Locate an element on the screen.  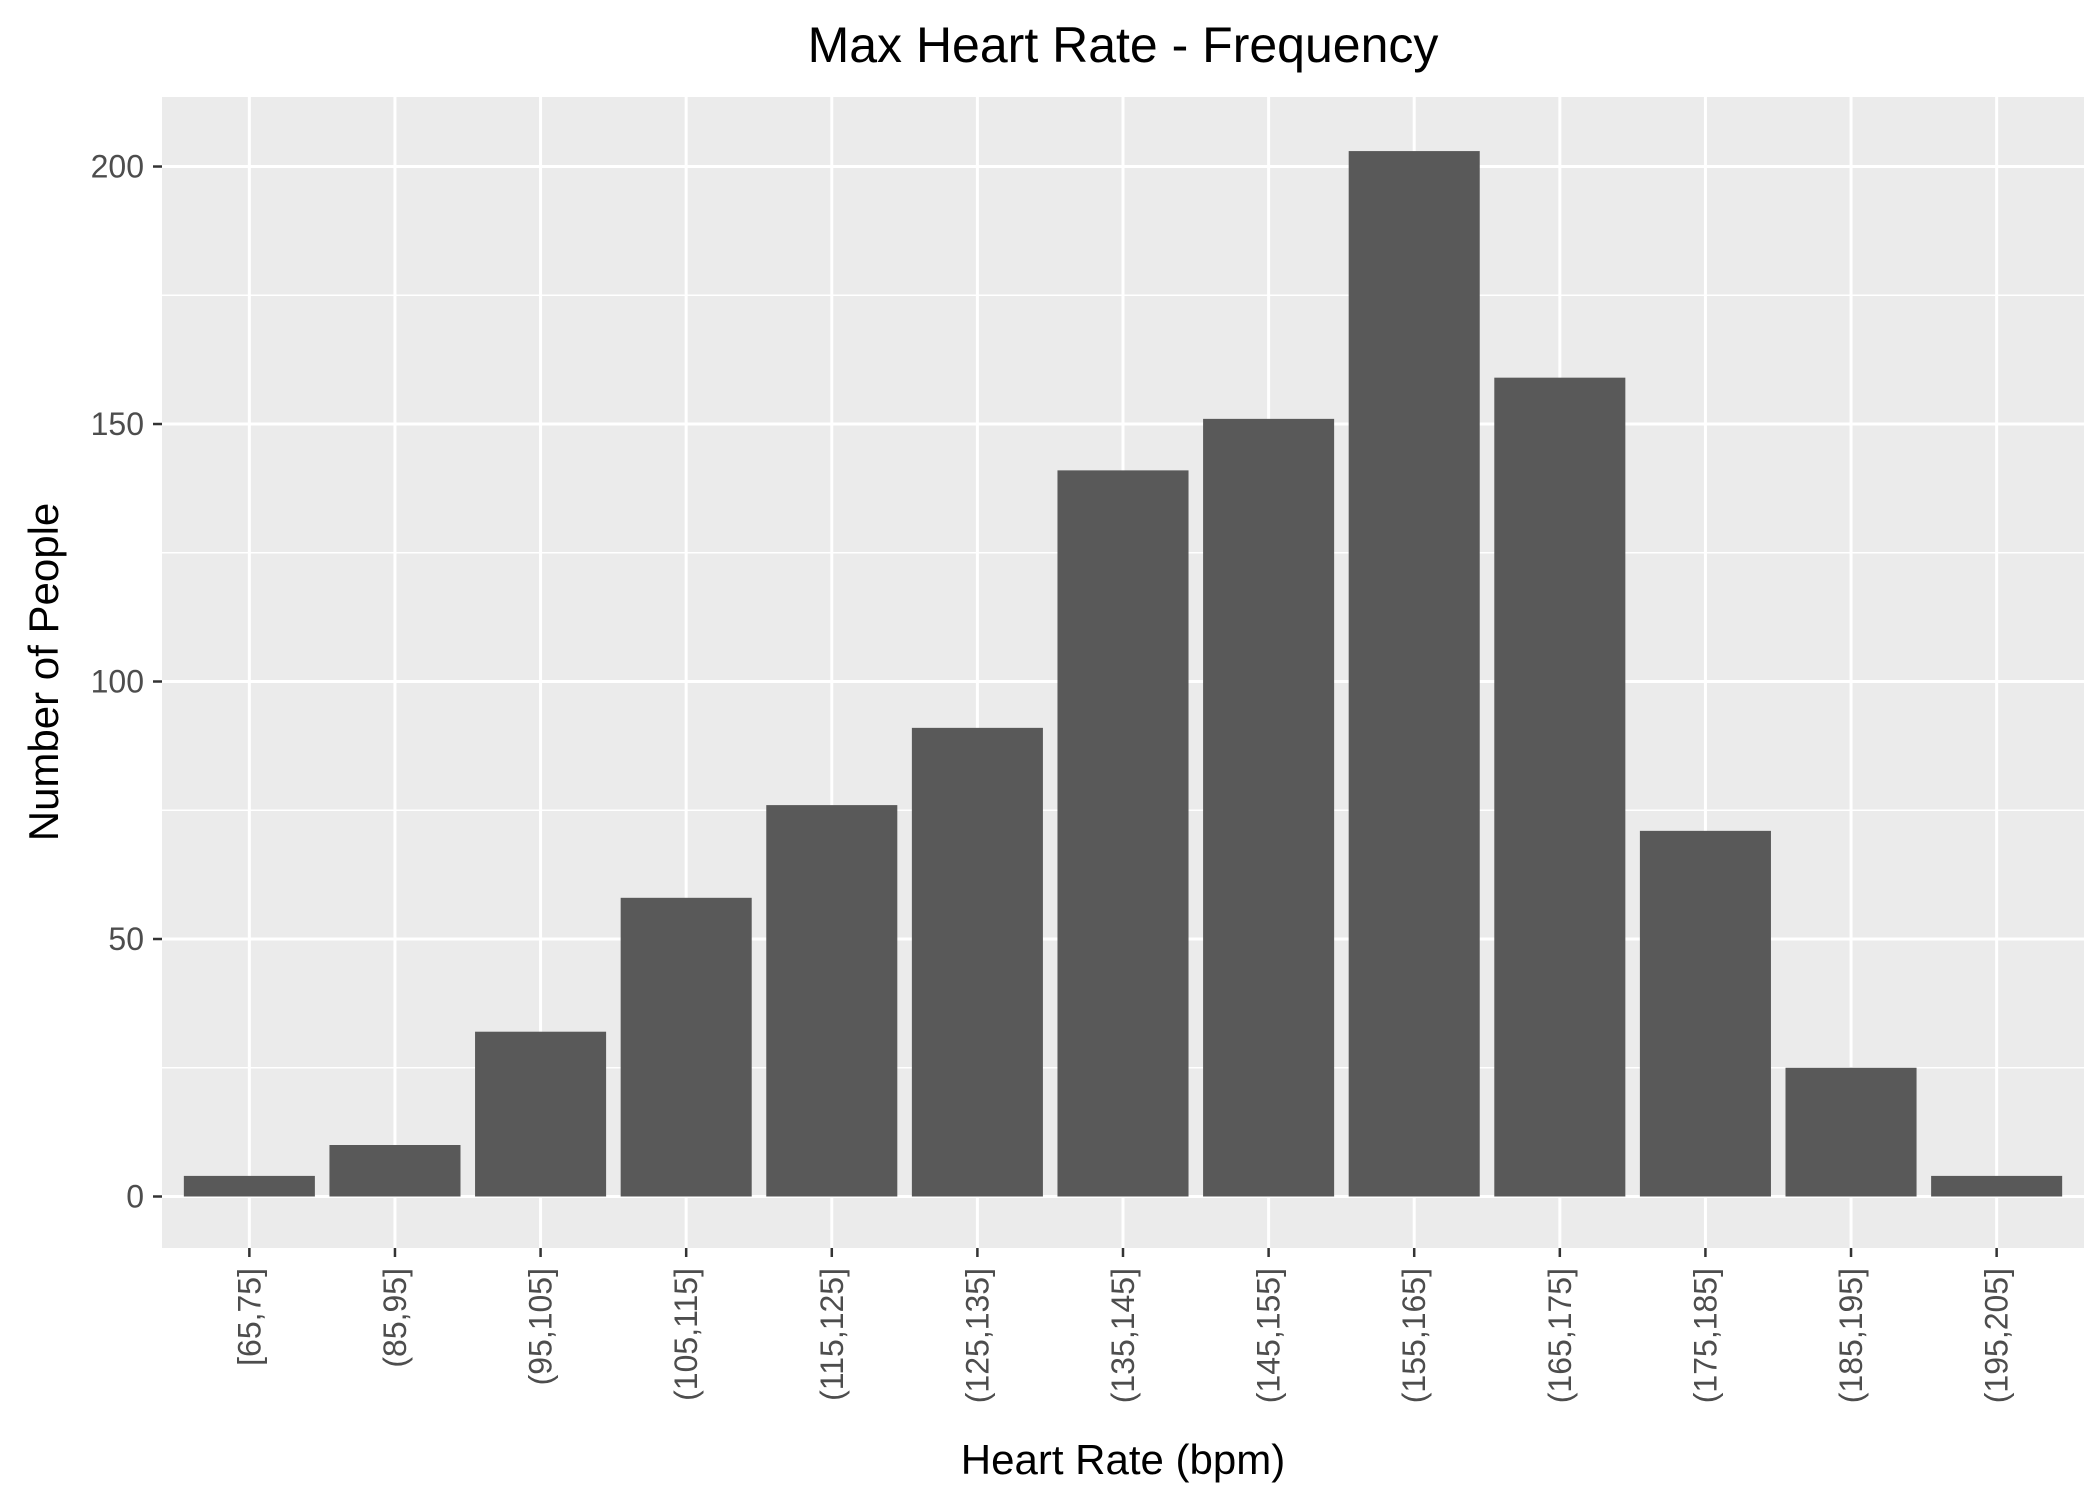
x-tick-label: [65,75] is located at coordinates (249, 1317).